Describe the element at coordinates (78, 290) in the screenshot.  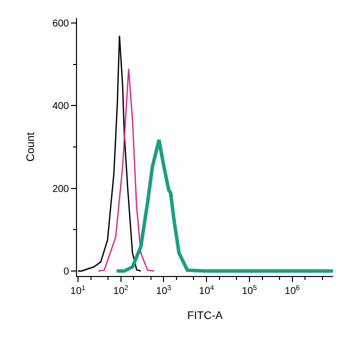
I see `x-tick-label: 10$^{1}$` at that location.